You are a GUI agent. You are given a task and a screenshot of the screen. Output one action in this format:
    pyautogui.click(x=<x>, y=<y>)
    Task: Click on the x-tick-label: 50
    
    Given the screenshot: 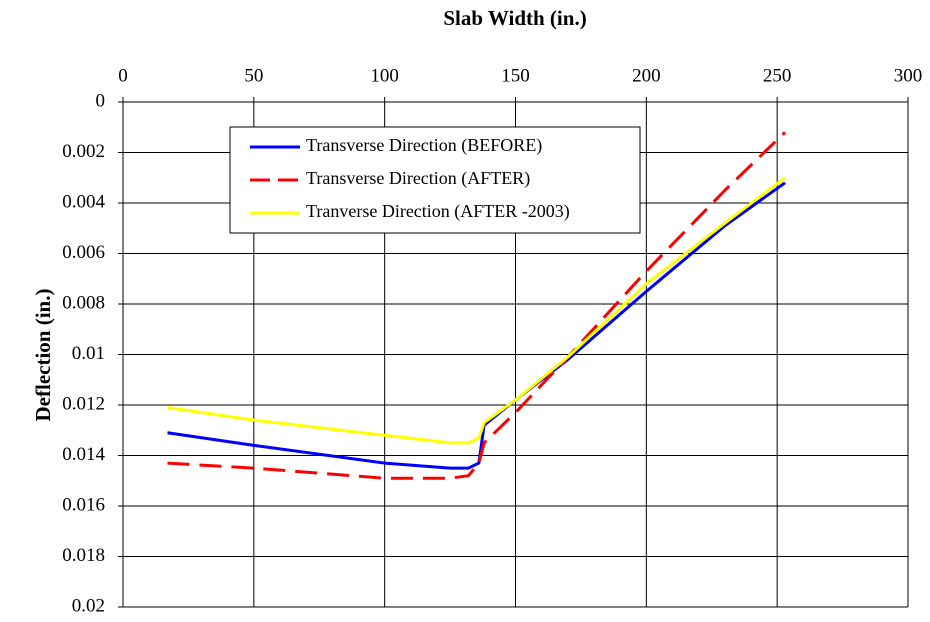 What is the action you would take?
    pyautogui.click(x=253, y=75)
    